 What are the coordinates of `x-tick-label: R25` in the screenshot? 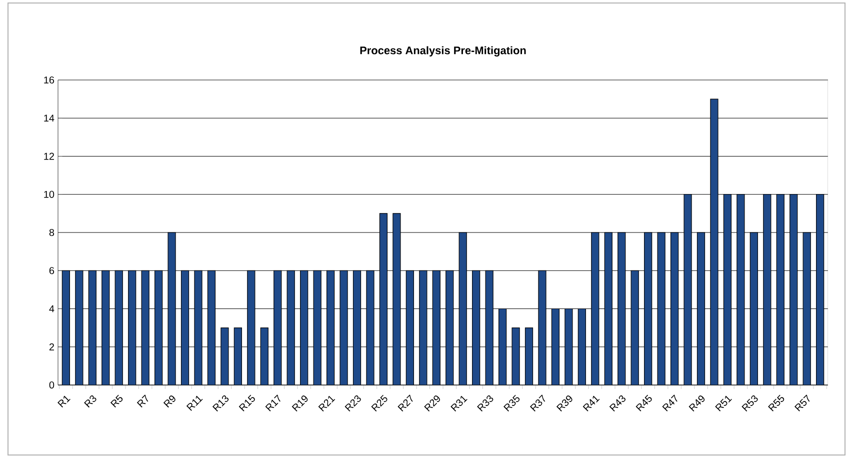 It's located at (379, 403).